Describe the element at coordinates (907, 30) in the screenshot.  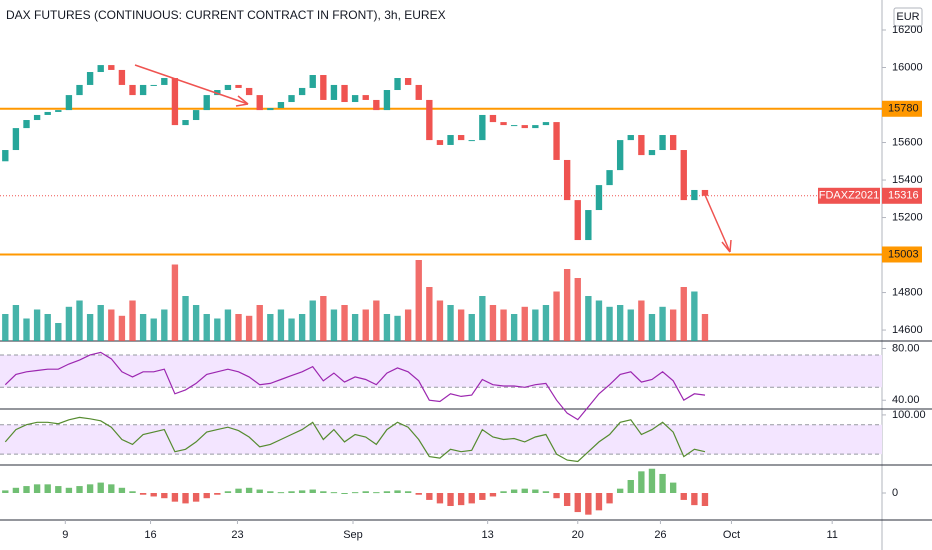
I see `price-tick-label: 16200` at that location.